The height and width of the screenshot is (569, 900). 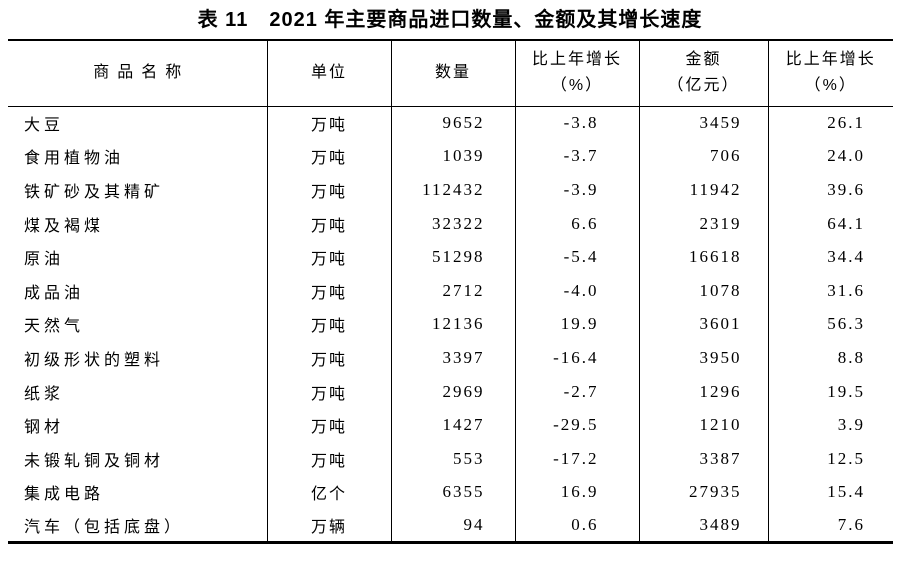 I want to click on commodity-name-cell: 集成电路, so click(x=138, y=492).